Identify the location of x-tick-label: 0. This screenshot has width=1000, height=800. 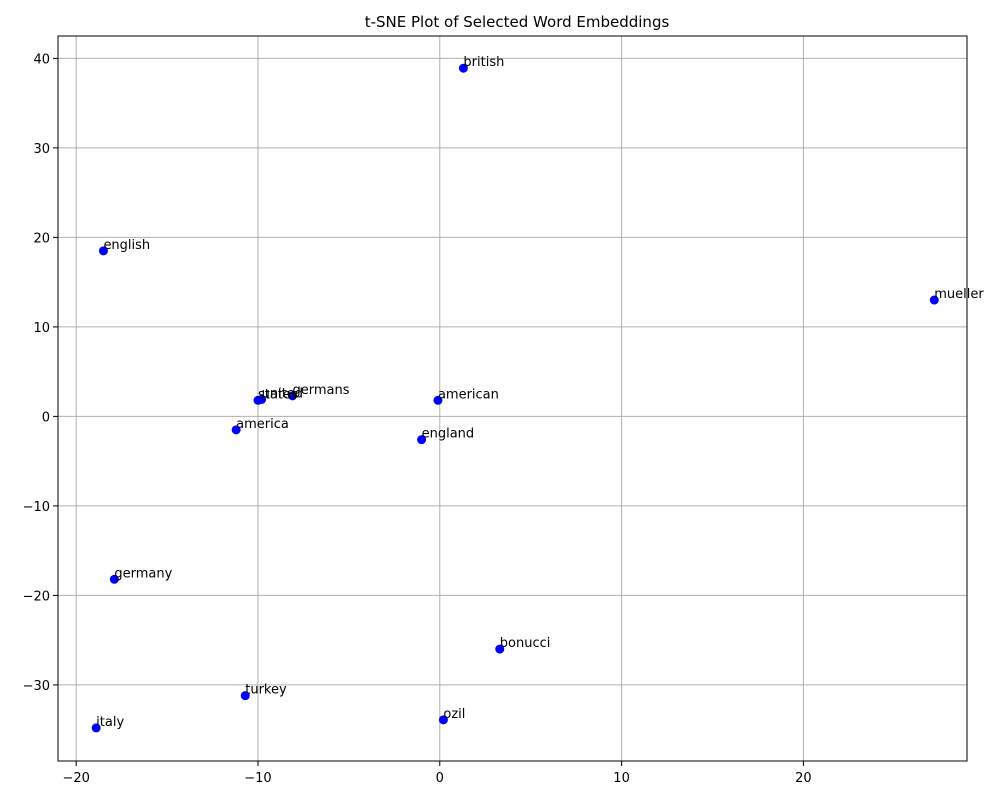
(440, 778).